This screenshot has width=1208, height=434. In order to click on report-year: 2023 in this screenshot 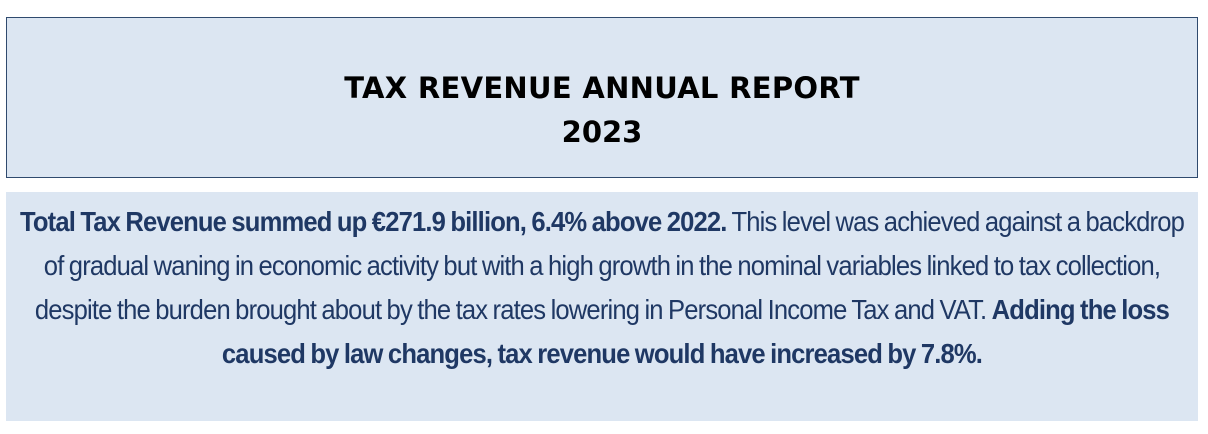, I will do `click(602, 132)`.